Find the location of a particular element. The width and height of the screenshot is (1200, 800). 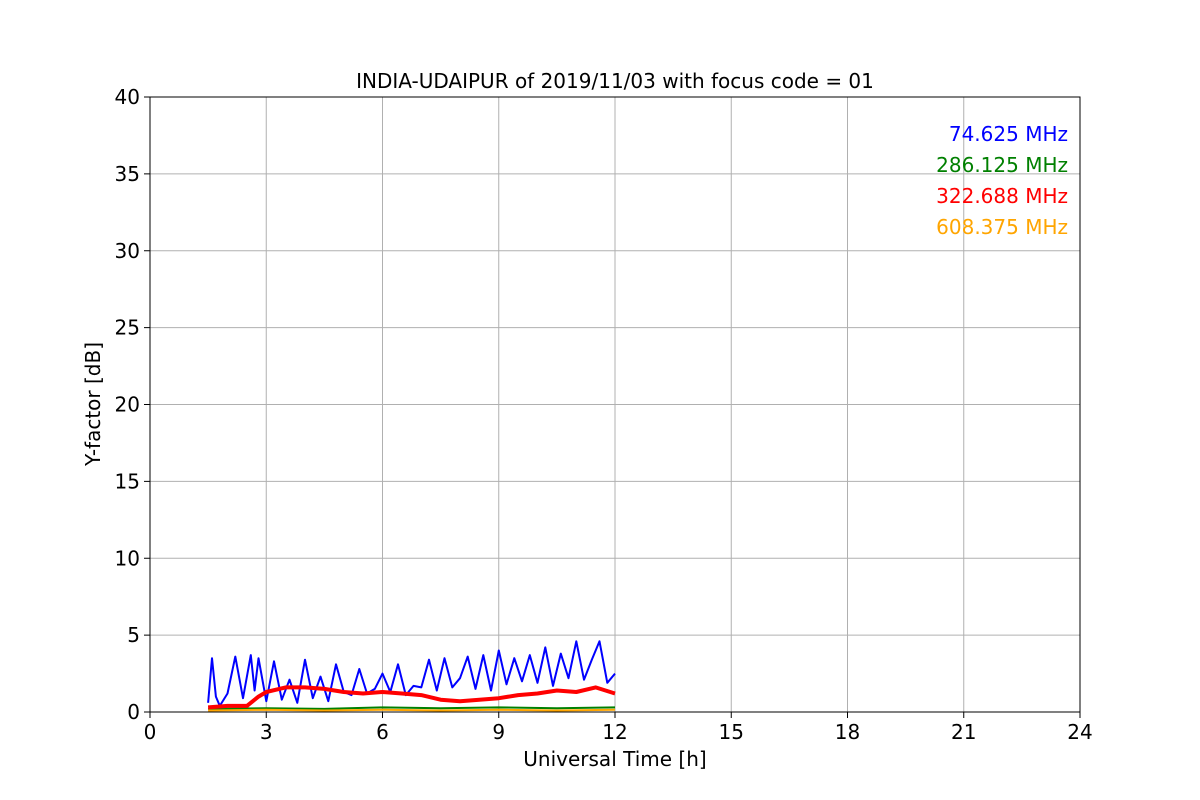

legend-entry: 322.688 MHz is located at coordinates (1002, 196).